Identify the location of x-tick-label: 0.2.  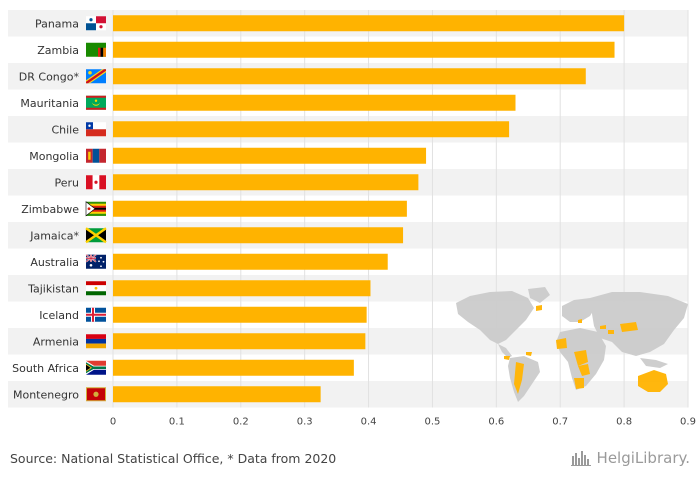
(241, 422).